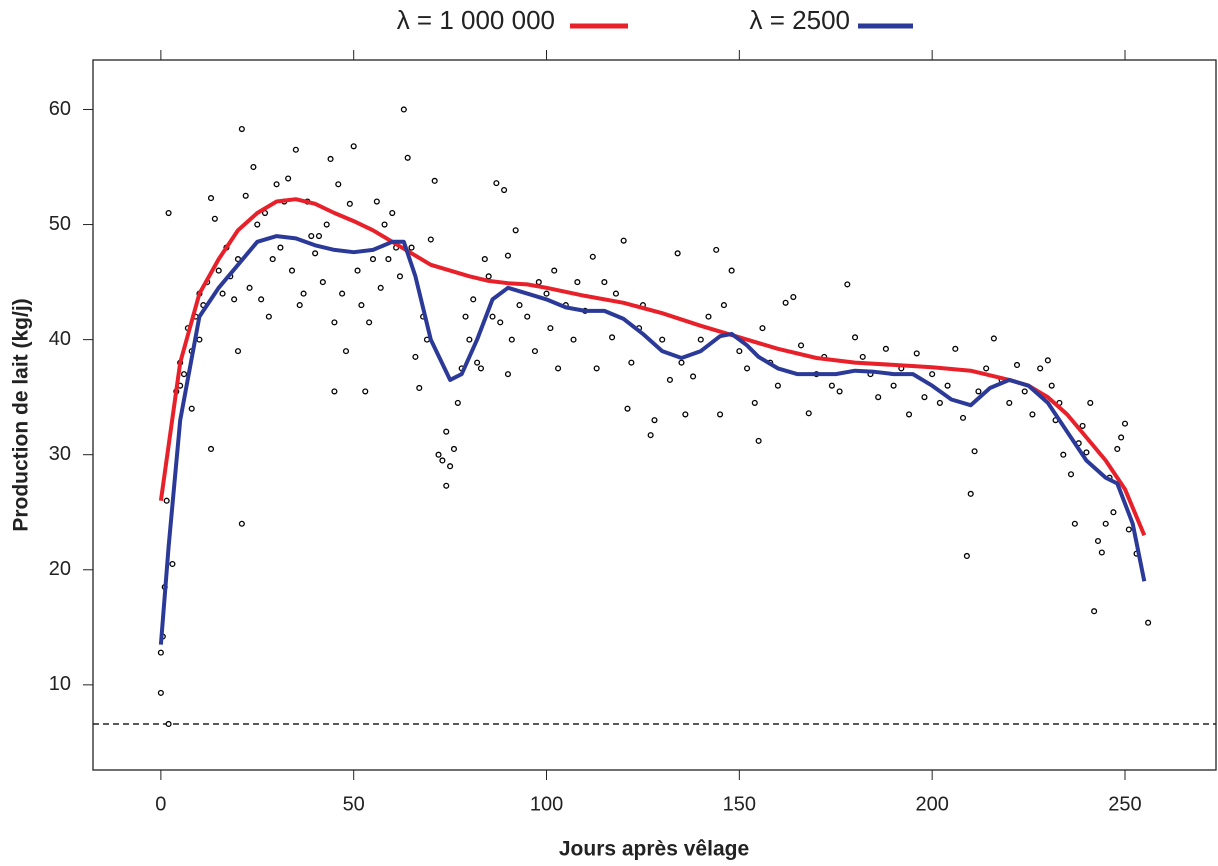 The width and height of the screenshot is (1218, 866). What do you see at coordinates (60, 454) in the screenshot?
I see `y-tick-label: 30` at bounding box center [60, 454].